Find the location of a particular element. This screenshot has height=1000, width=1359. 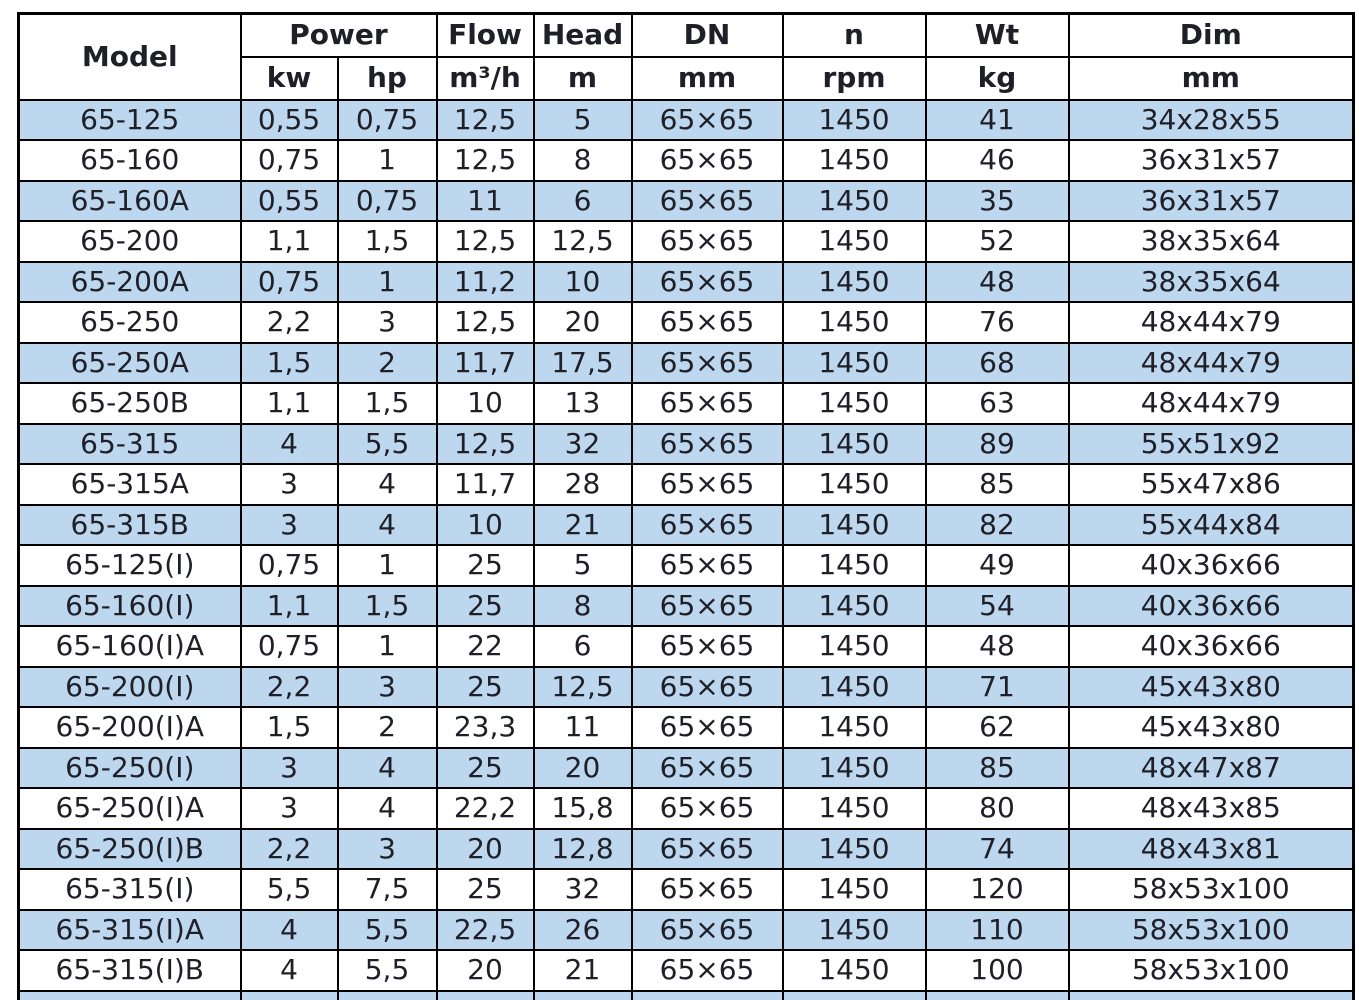

cell-dim: 55x47x86 is located at coordinates (1211, 484).